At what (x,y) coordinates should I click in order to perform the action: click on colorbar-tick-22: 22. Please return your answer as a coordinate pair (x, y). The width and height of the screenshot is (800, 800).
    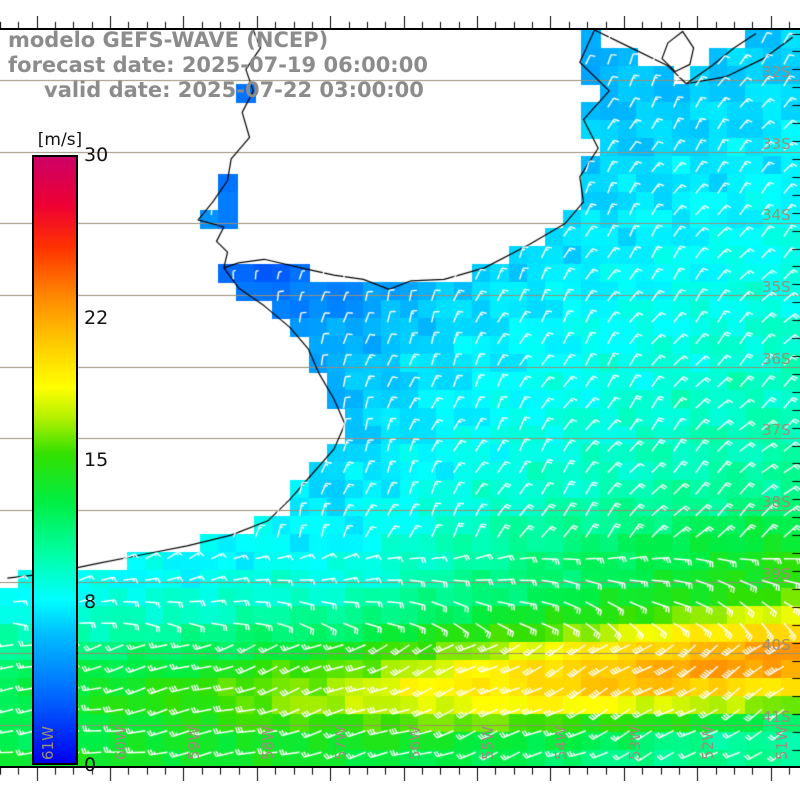
    Looking at the image, I should click on (96, 317).